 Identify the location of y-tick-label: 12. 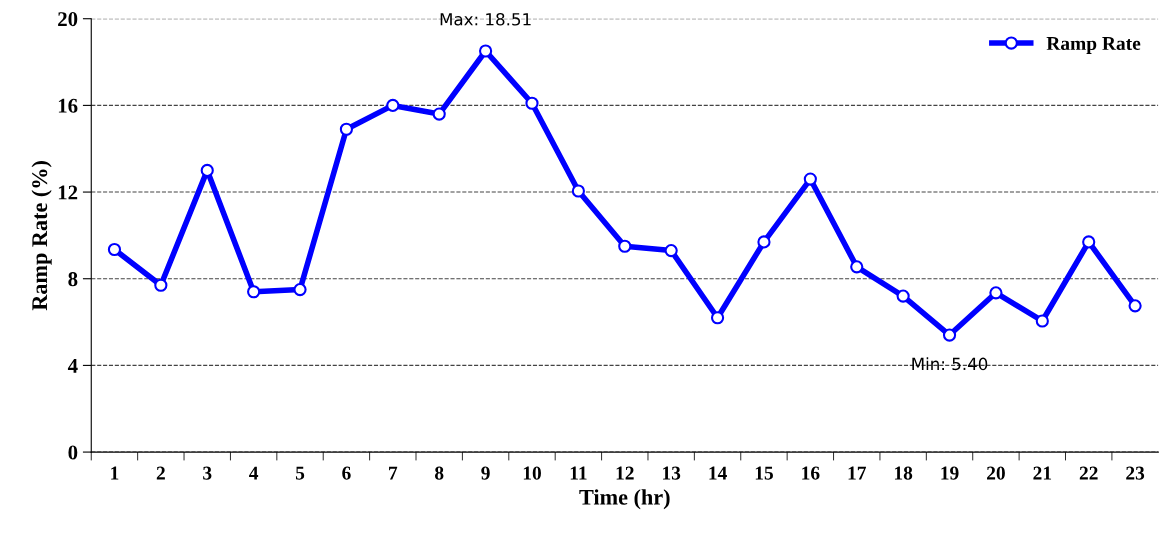
(68, 192).